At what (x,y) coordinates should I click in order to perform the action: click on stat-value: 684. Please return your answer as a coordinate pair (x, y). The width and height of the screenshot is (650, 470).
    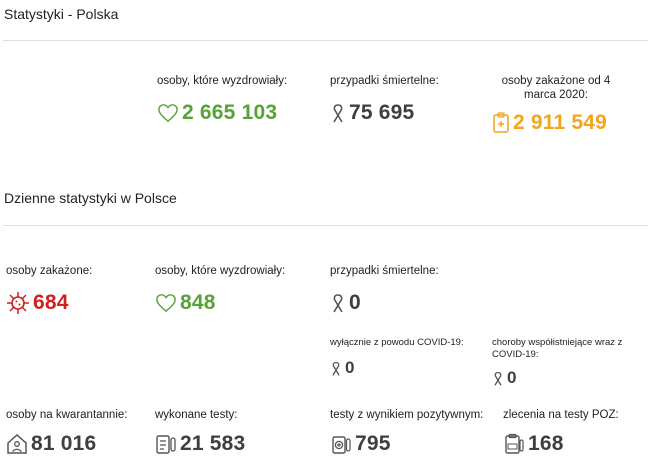
    Looking at the image, I should click on (51, 302).